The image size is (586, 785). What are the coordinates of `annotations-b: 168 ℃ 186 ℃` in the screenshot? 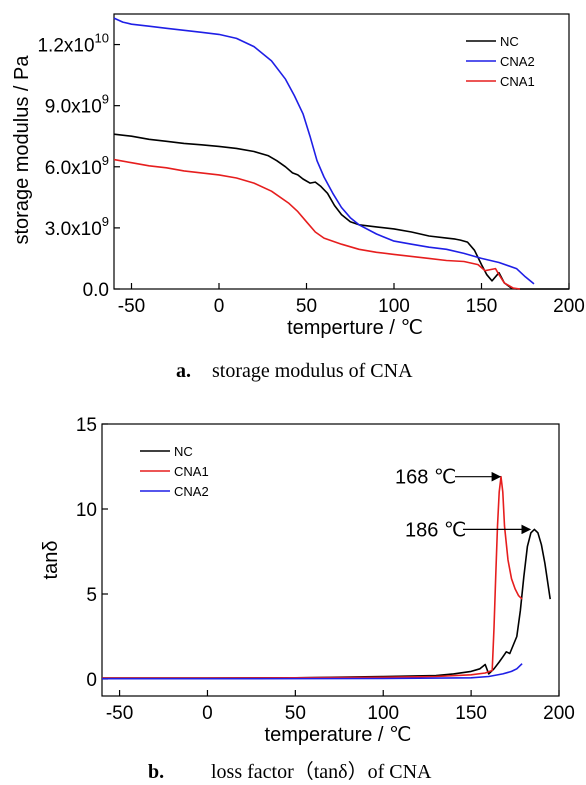 It's located at (463, 504).